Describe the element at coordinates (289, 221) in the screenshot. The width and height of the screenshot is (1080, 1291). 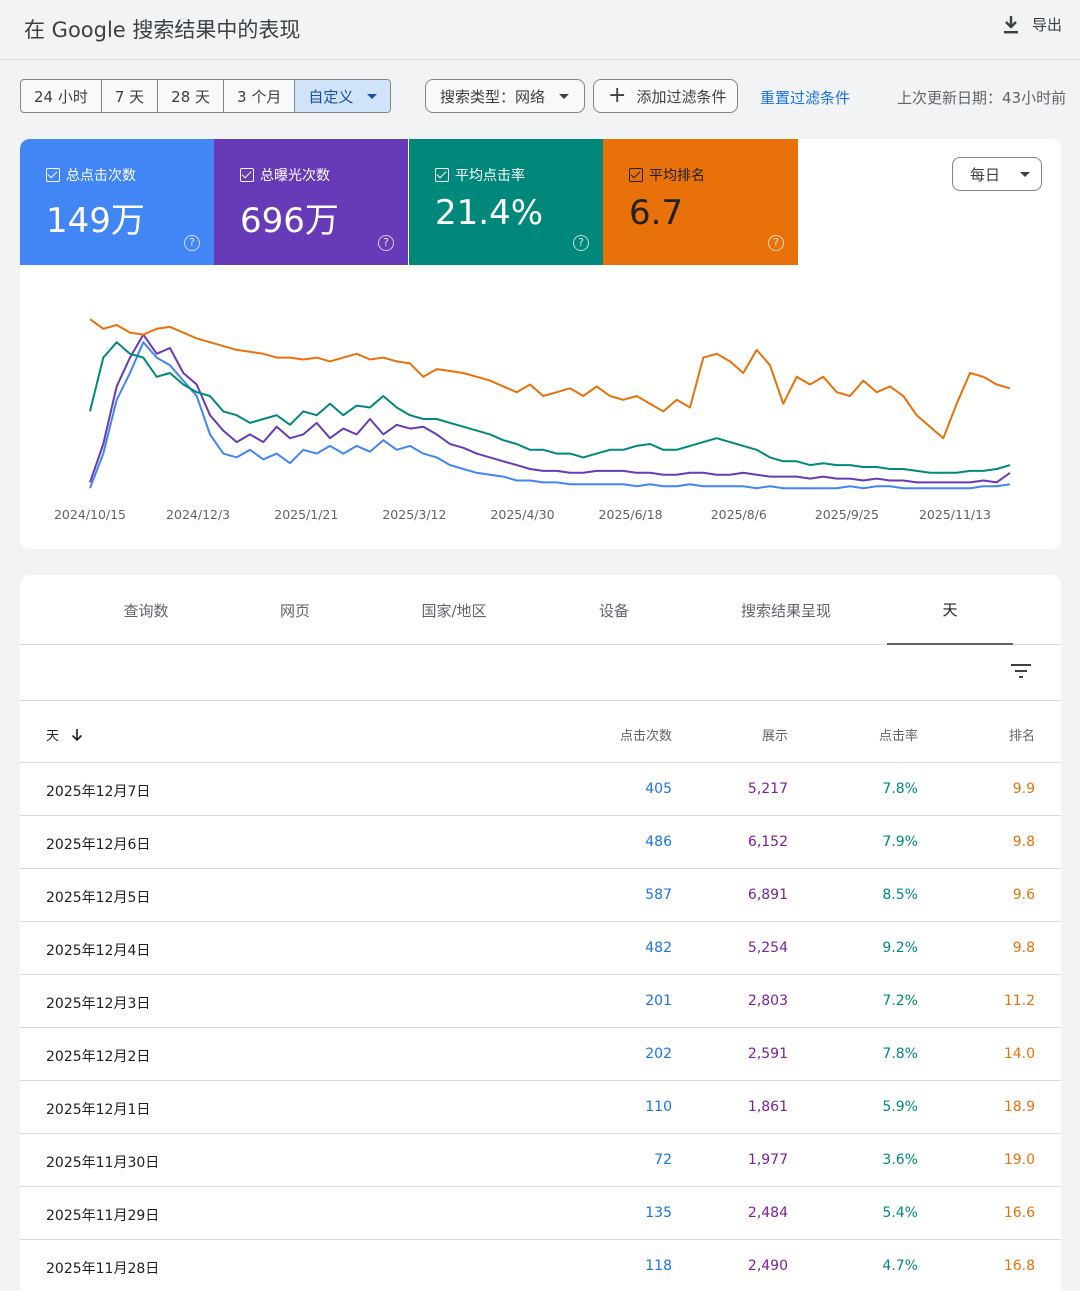
I see `metric-value-impressions: 696万` at that location.